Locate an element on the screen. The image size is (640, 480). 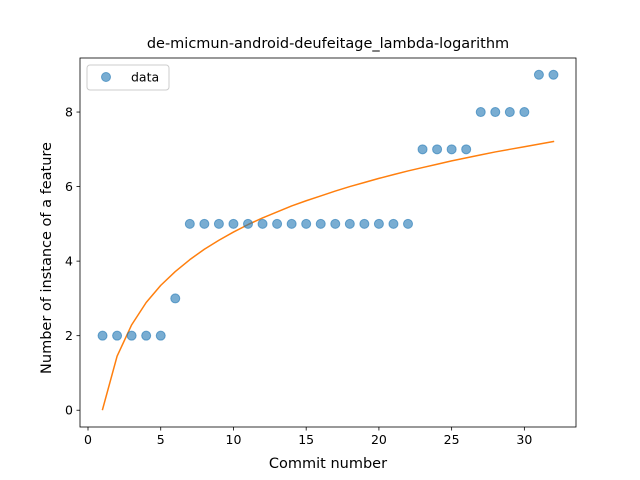
legend-label: data is located at coordinates (145, 77).